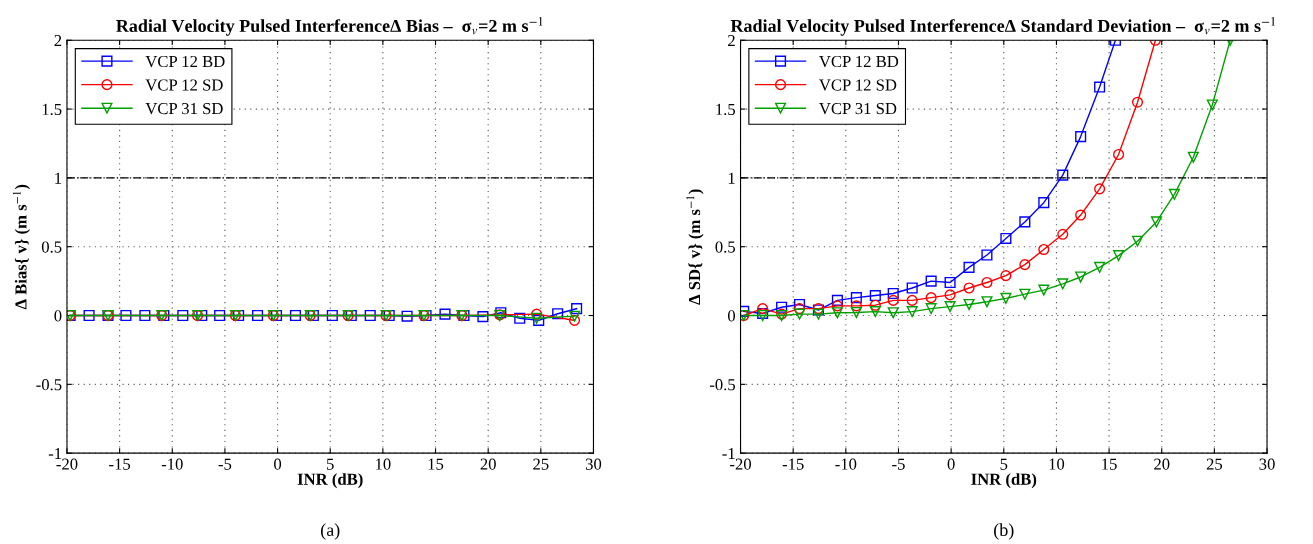  What do you see at coordinates (278, 464) in the screenshot?
I see `x-tick-label: 0` at bounding box center [278, 464].